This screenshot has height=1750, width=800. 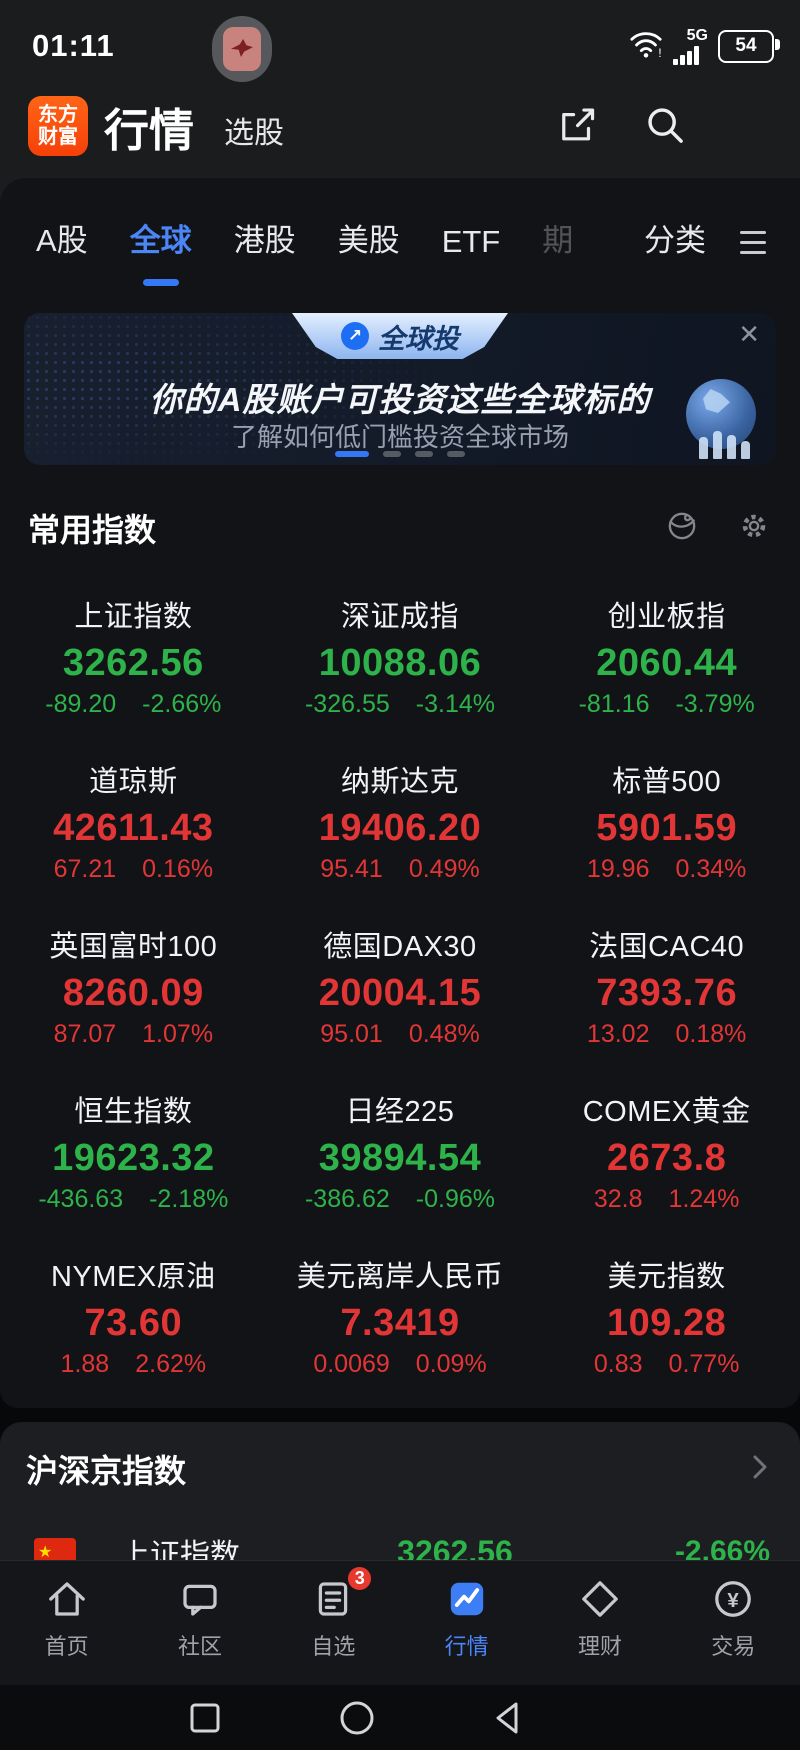 I want to click on banner-ribbon: ↗ 全球投, so click(x=400, y=336).